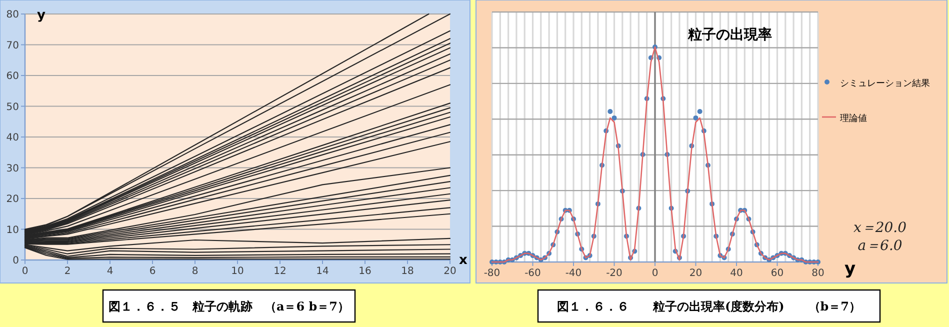  I want to click on y-tick-label: 50, so click(12, 107).